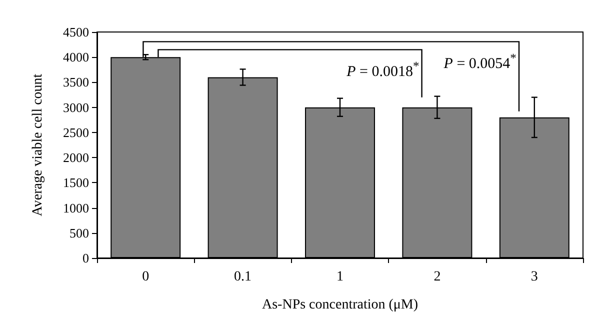 The image size is (600, 336). Describe the element at coordinates (437, 277) in the screenshot. I see `x-tick-label: 2` at that location.